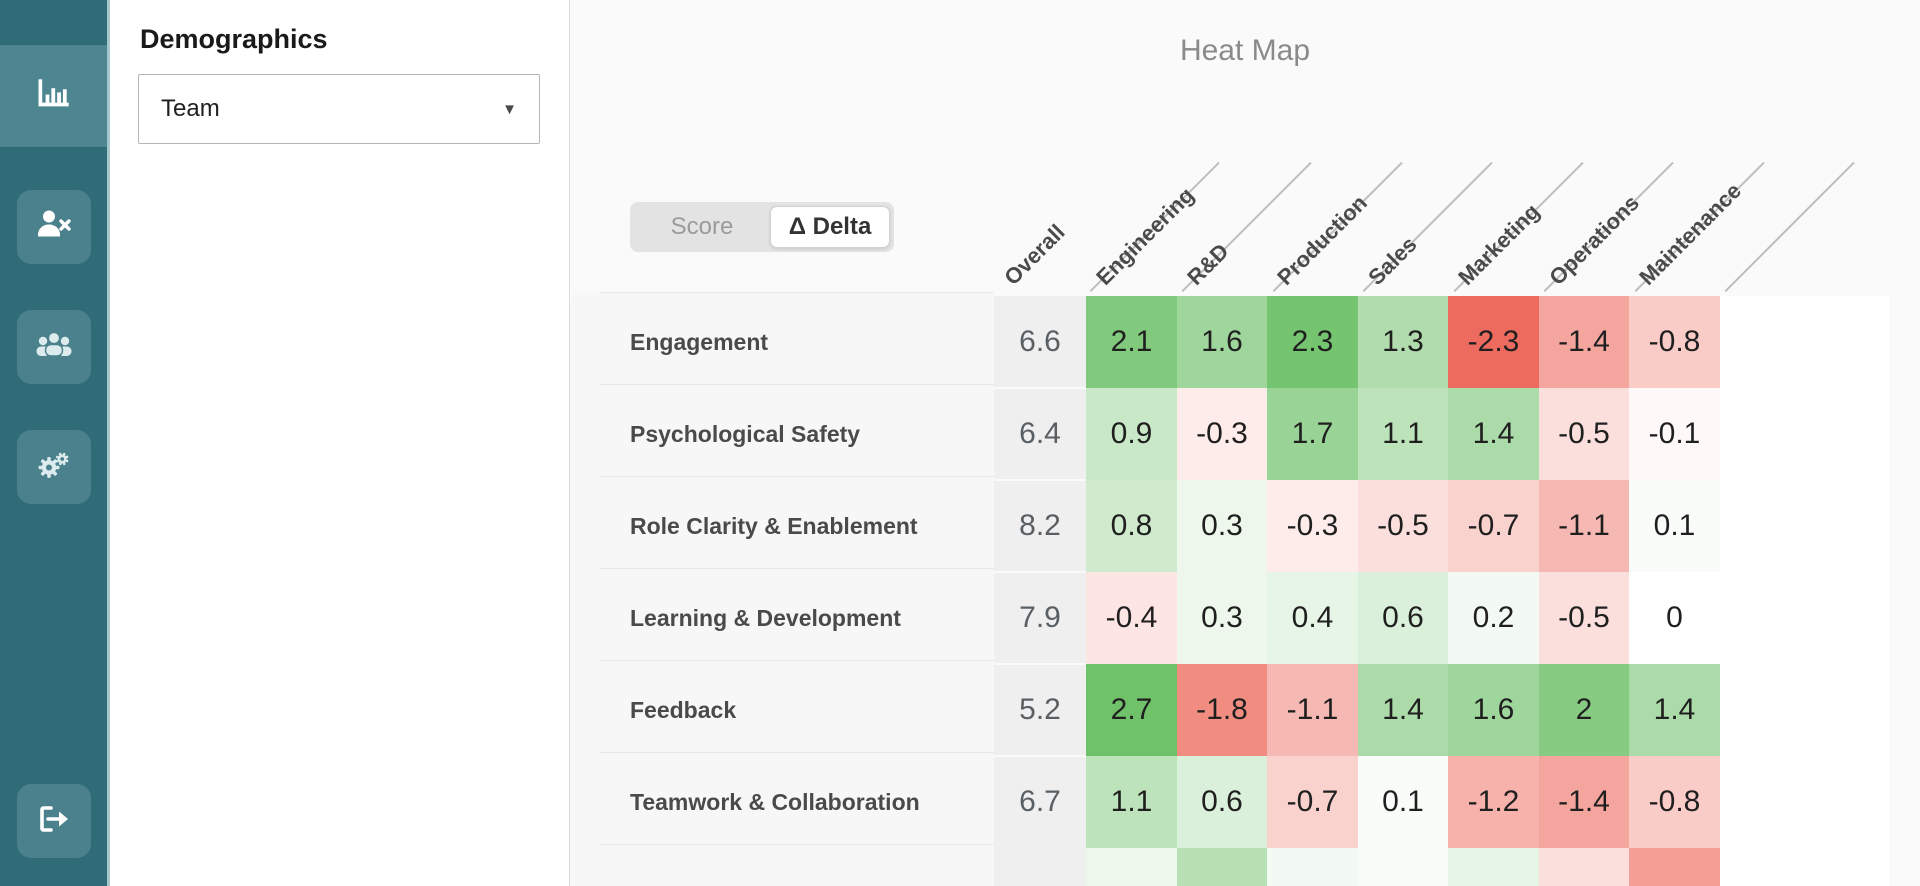 The width and height of the screenshot is (1920, 886). Describe the element at coordinates (1040, 709) in the screenshot. I see `overall-cell: 5.2` at that location.